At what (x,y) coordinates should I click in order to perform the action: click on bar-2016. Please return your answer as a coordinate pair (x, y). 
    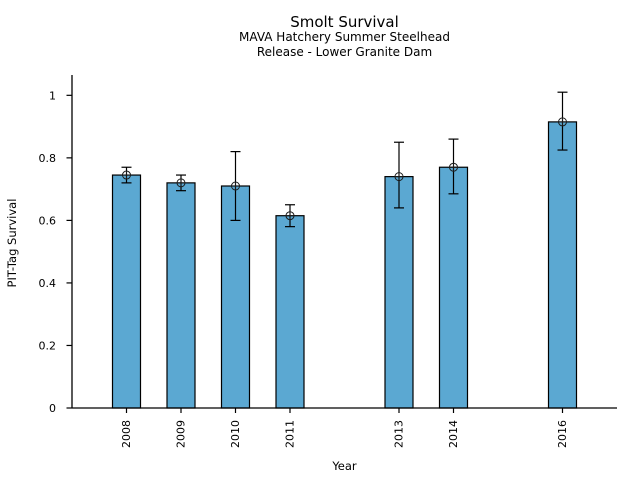
    Looking at the image, I should click on (562, 265).